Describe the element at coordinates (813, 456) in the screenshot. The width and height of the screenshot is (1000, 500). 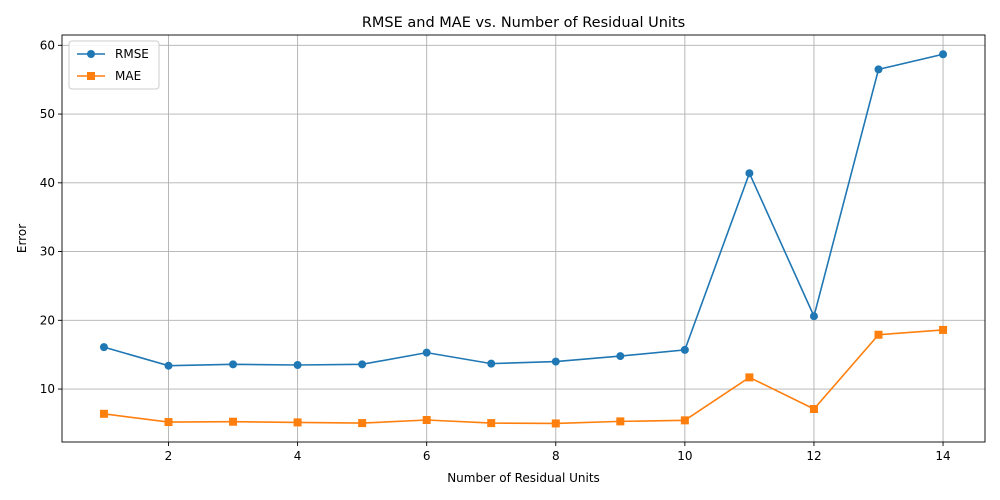
I see `x-tick-label: 12` at that location.